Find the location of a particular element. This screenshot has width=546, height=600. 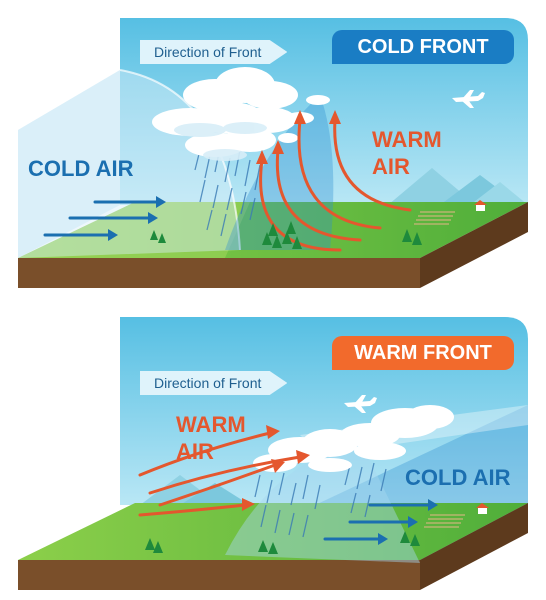

ground-surface is located at coordinates (273, 531).